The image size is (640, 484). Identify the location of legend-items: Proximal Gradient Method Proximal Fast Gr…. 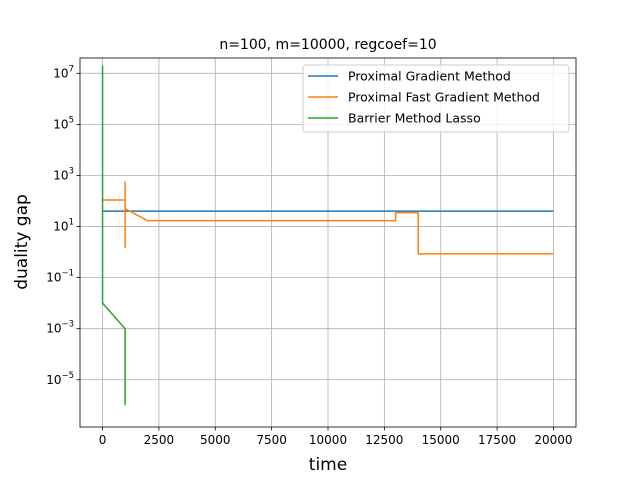
(424, 97).